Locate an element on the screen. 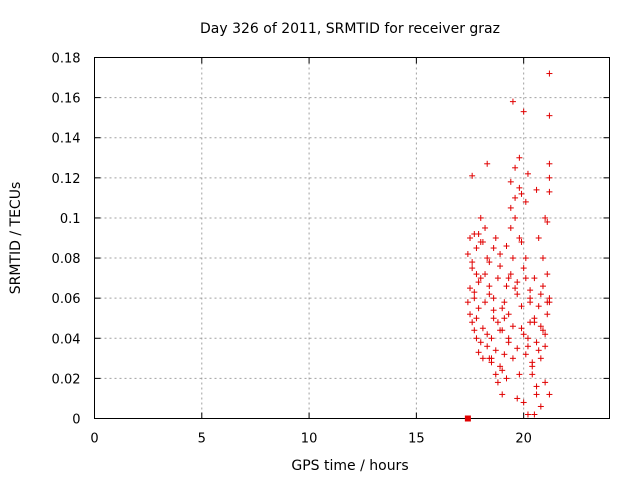  y-tick-label: 0 is located at coordinates (76, 420).